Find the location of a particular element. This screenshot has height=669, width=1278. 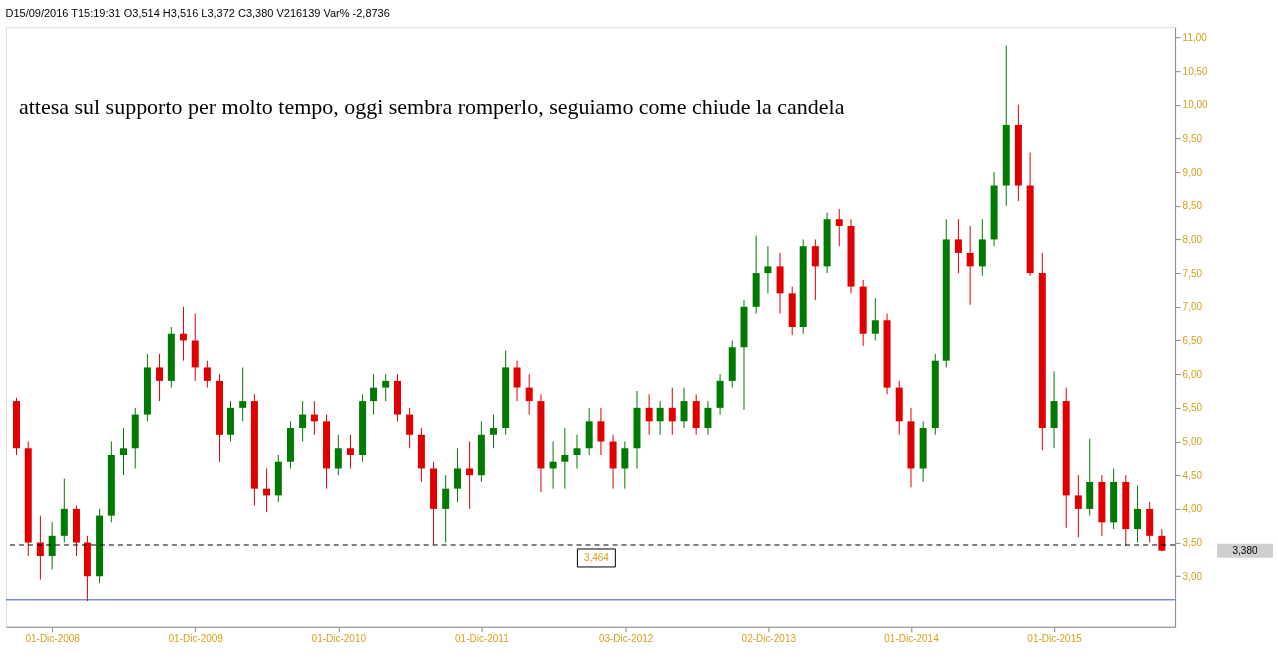

y-tick-label: 3,50 is located at coordinates (1192, 543).